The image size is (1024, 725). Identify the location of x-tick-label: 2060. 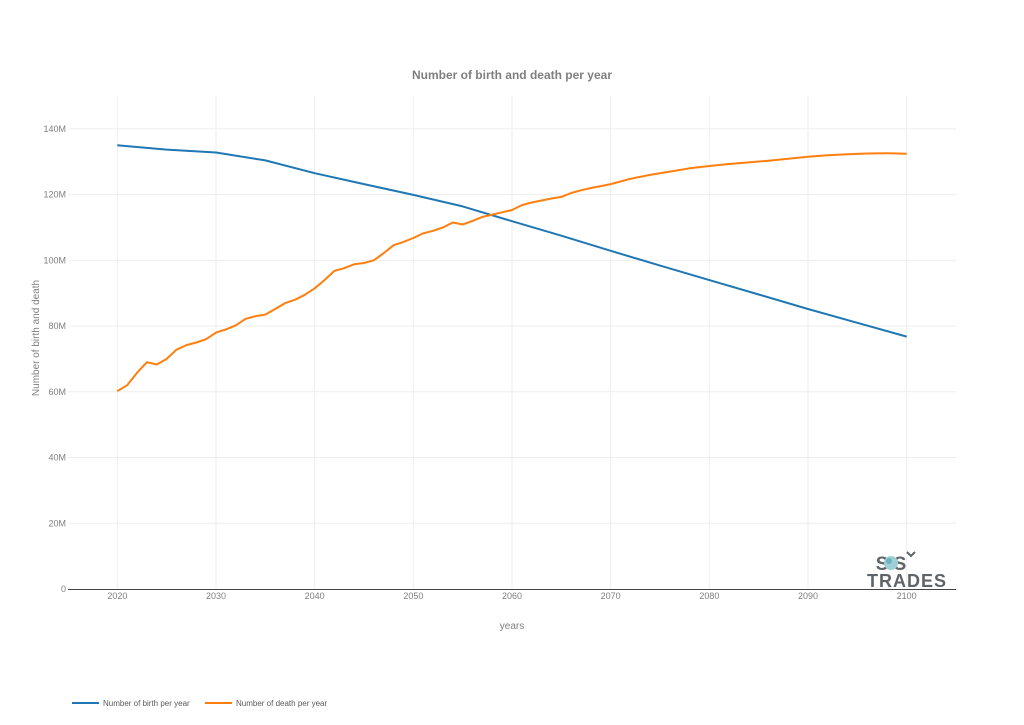
(512, 596).